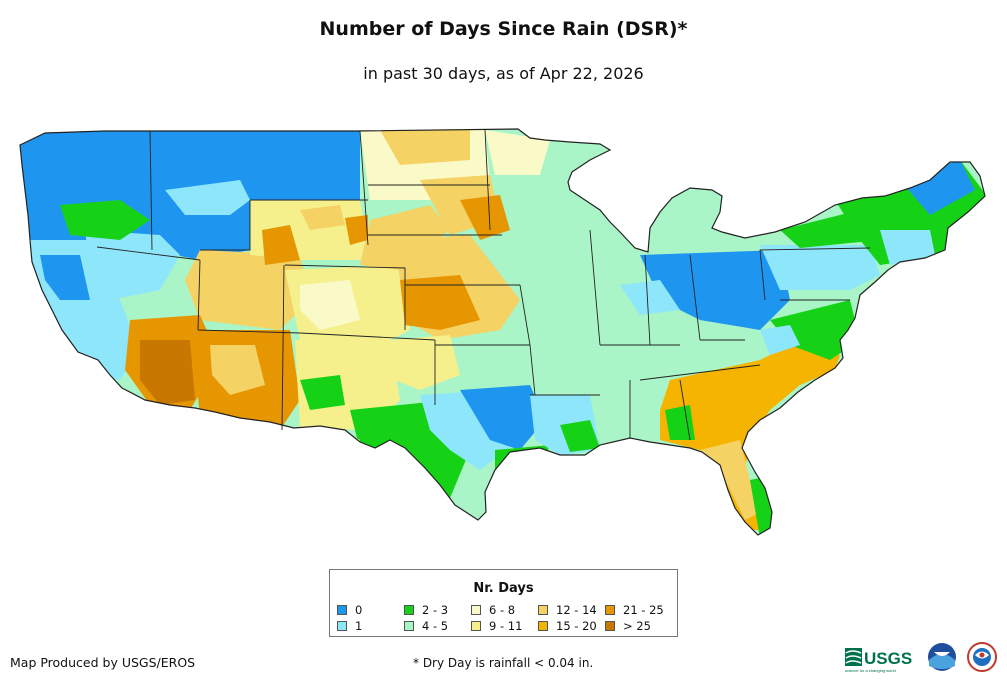 This screenshot has height=691, width=1007. I want to click on agency-logos: USGS science for a changing world, so click(921, 657).